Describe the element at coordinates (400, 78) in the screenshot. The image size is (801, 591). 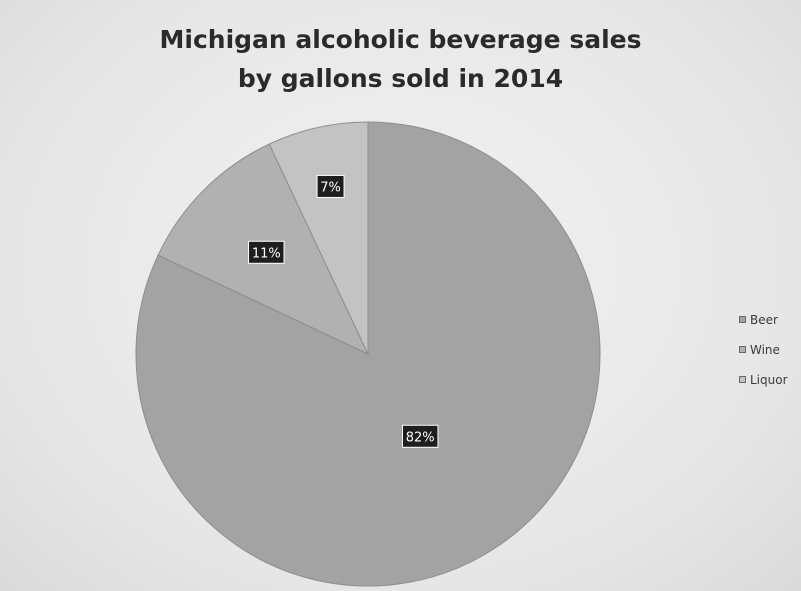
I see `chart-title-line-2: by gallons sold in 2014` at that location.